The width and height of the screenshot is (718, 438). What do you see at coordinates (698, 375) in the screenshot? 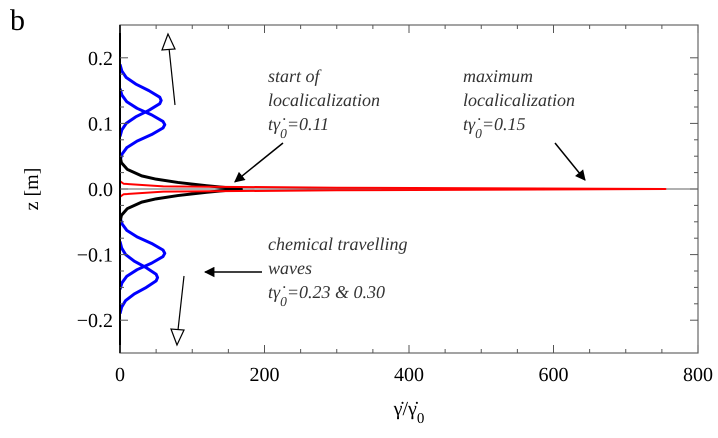
I see `x-tick-label: 800` at bounding box center [698, 375].